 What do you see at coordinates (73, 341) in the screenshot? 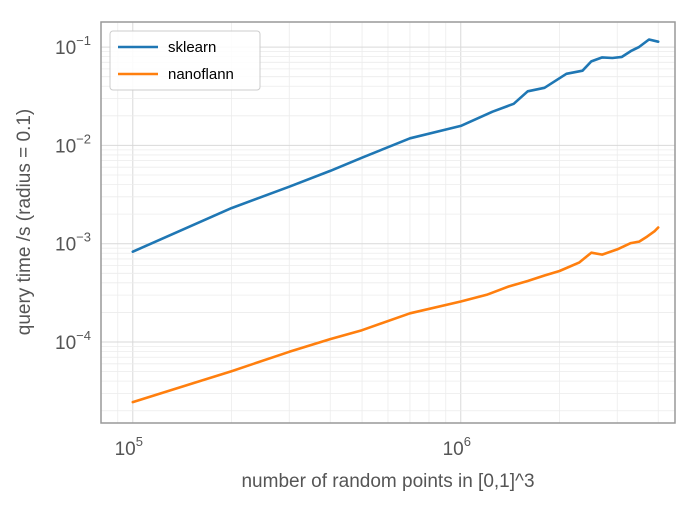
I see `y-tick-label: 10⁻⁴` at bounding box center [73, 341].